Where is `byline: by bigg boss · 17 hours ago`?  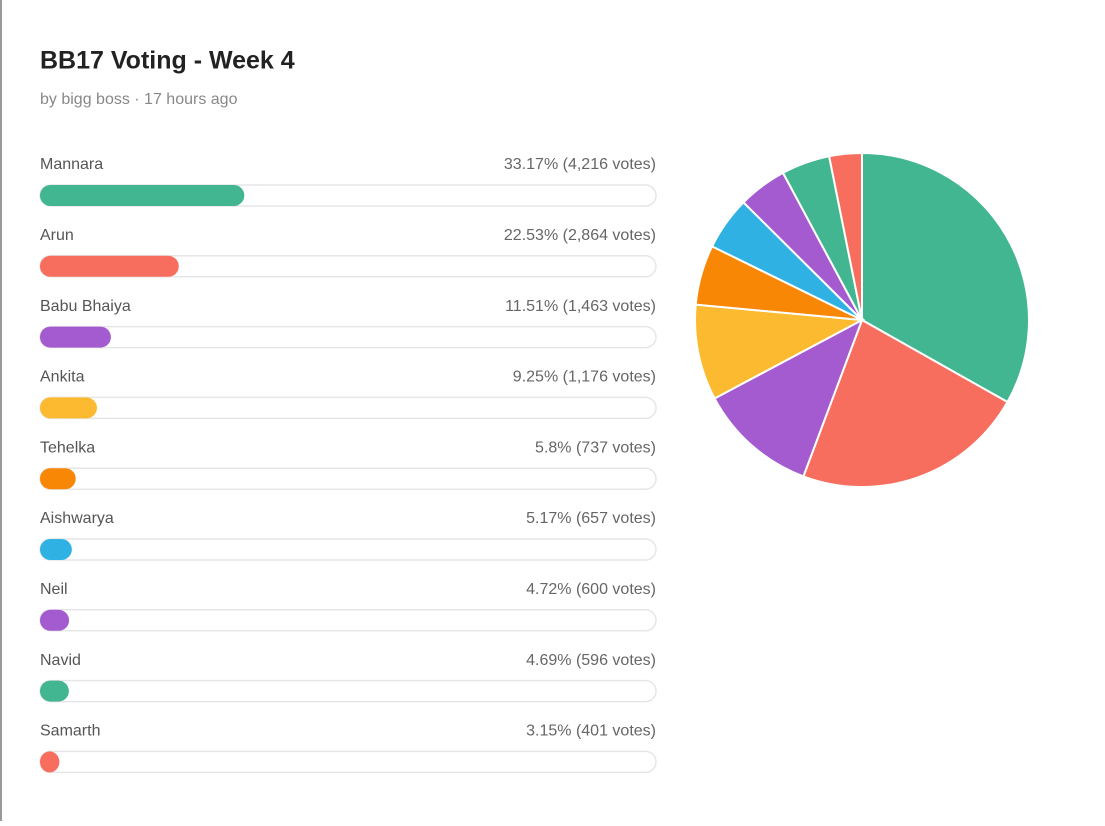
byline: by bigg boss · 17 hours ago is located at coordinates (139, 99).